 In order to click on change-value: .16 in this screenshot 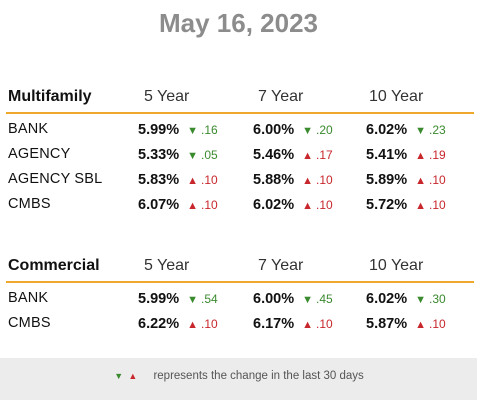, I will do `click(209, 130)`.